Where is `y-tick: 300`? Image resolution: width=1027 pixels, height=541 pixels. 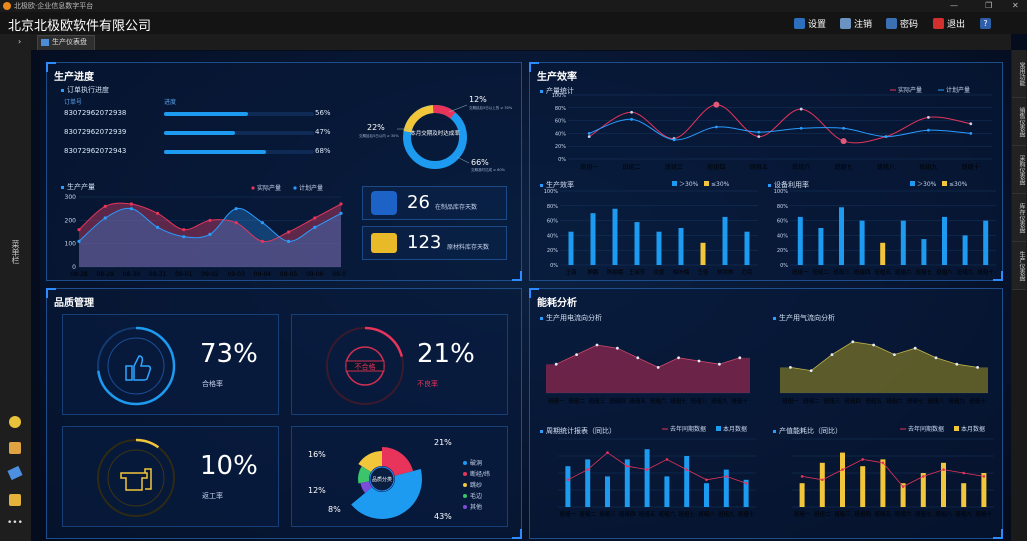
y-tick: 300 is located at coordinates (71, 197).